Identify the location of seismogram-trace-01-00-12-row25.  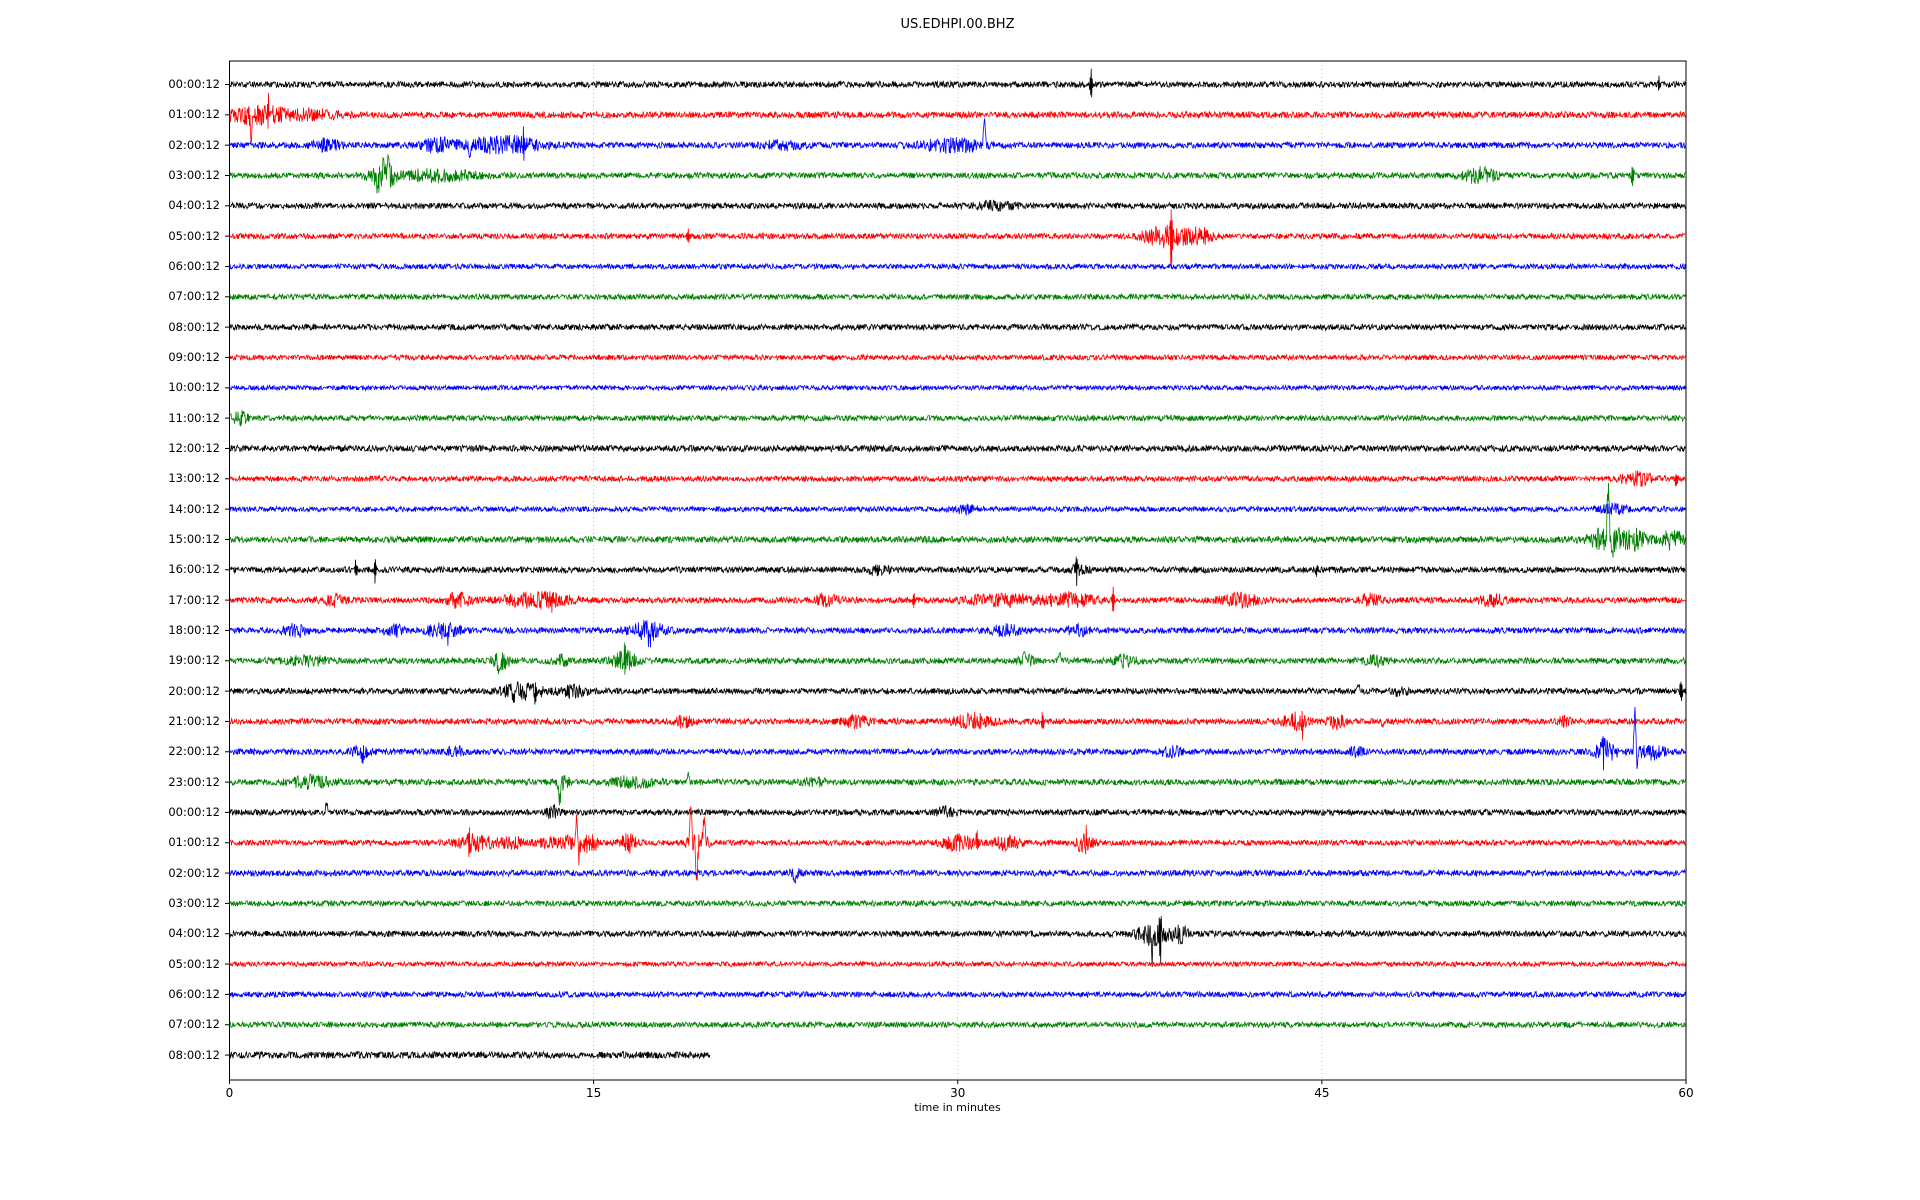
(957, 843).